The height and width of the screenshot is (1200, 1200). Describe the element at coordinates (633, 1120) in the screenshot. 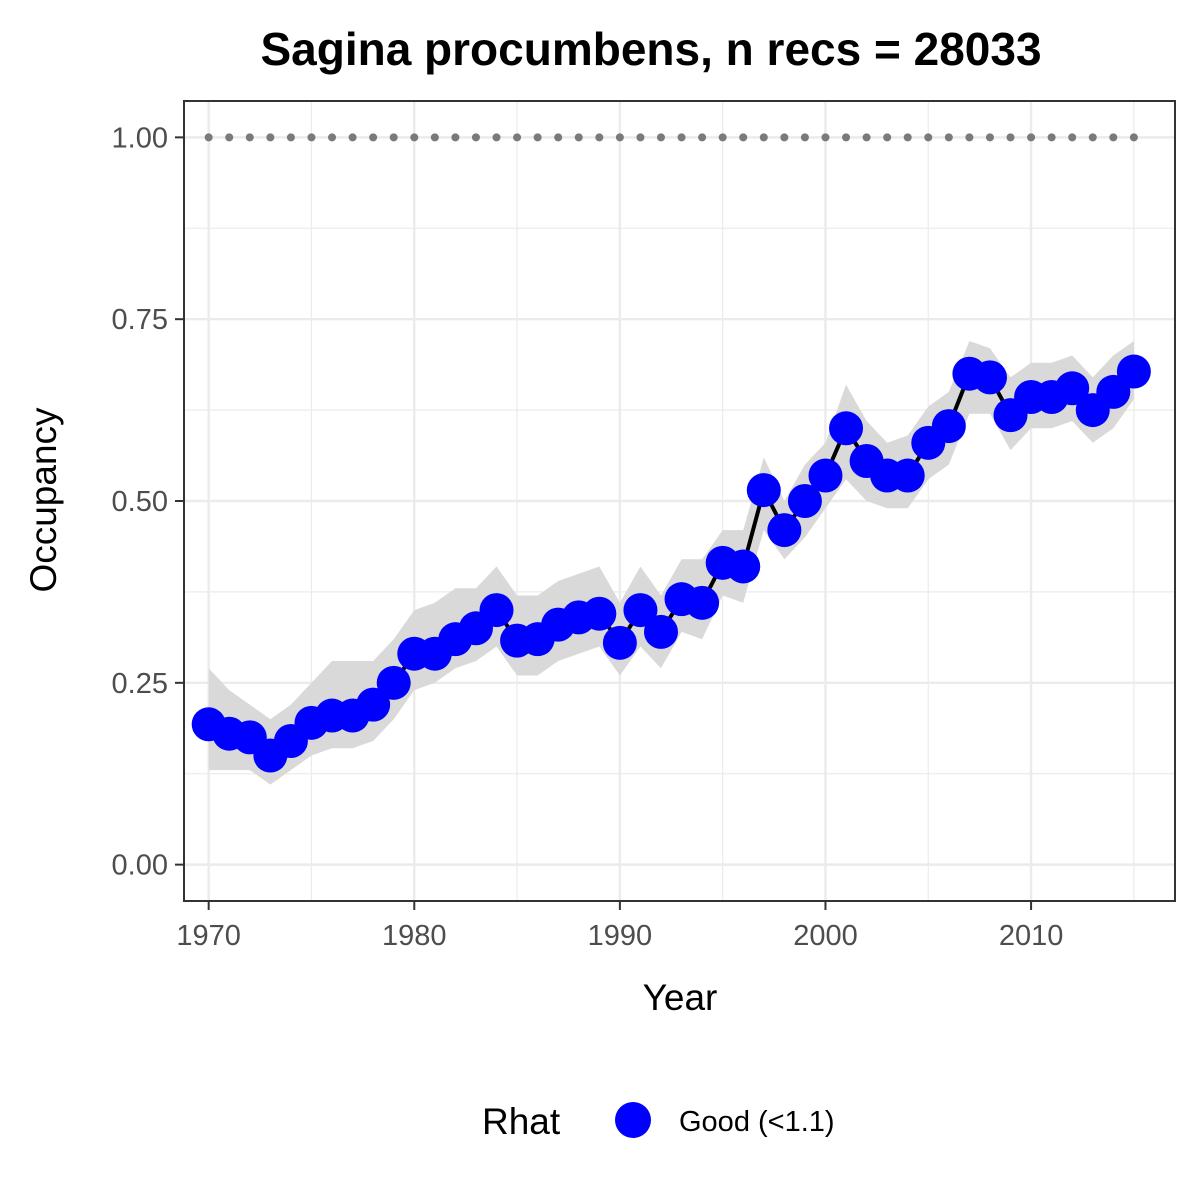

I see `legend-key-good` at that location.